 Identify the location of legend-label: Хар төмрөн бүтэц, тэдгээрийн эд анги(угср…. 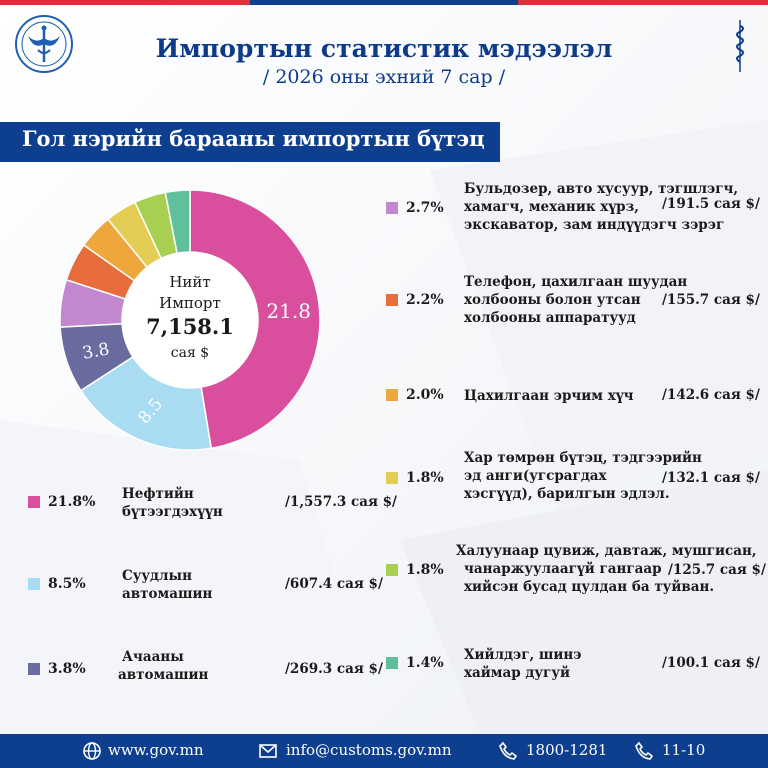
(583, 476).